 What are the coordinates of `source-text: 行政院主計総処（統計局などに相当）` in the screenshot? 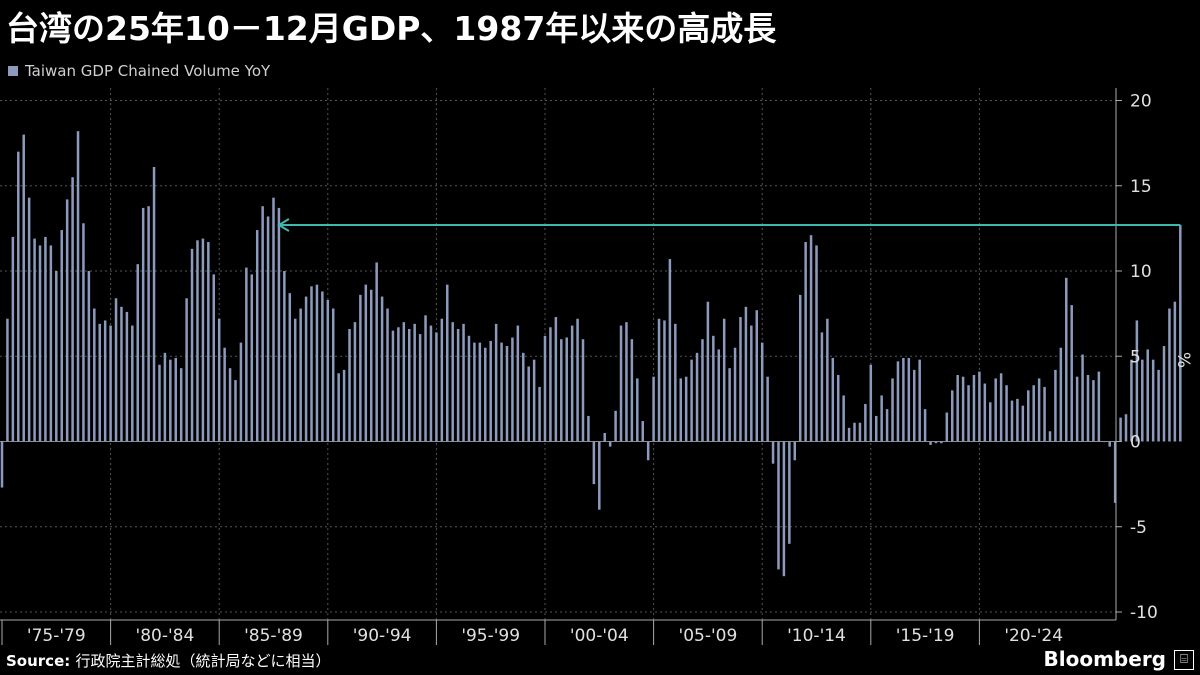 It's located at (203, 661).